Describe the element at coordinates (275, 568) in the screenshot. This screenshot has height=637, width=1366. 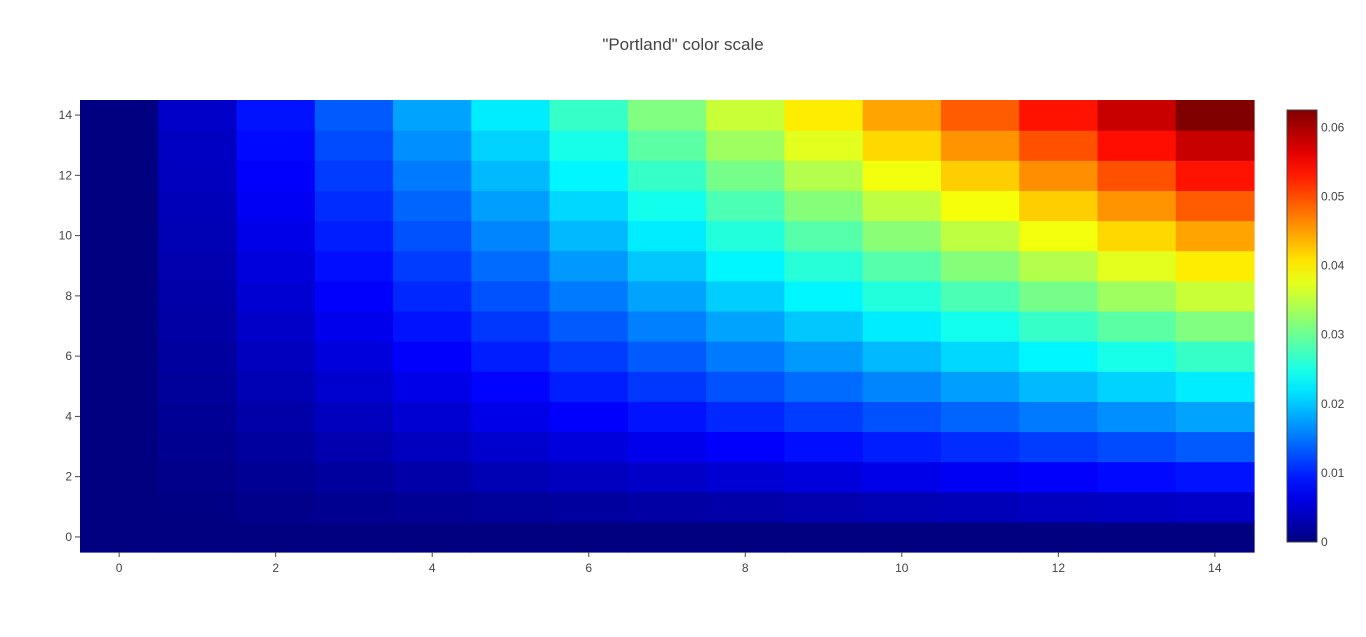
I see `x-tick-label: 2` at that location.